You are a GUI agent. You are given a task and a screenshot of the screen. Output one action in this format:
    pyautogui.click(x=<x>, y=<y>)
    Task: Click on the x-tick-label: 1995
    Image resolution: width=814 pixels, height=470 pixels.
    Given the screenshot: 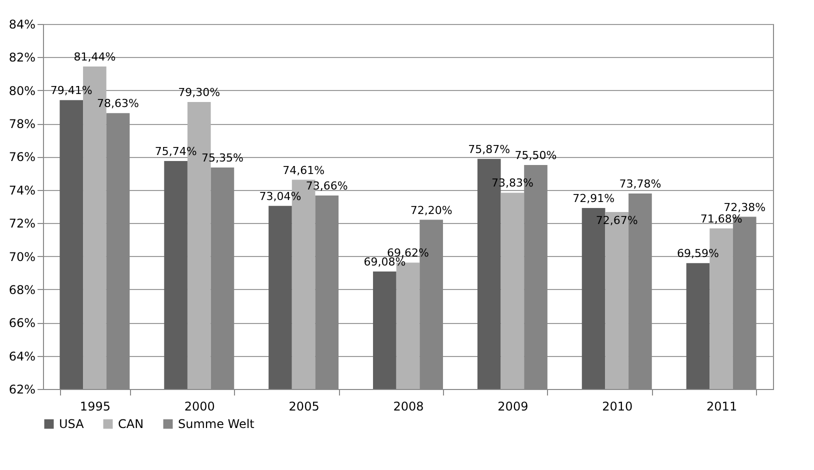 What is the action you would take?
    pyautogui.click(x=95, y=407)
    